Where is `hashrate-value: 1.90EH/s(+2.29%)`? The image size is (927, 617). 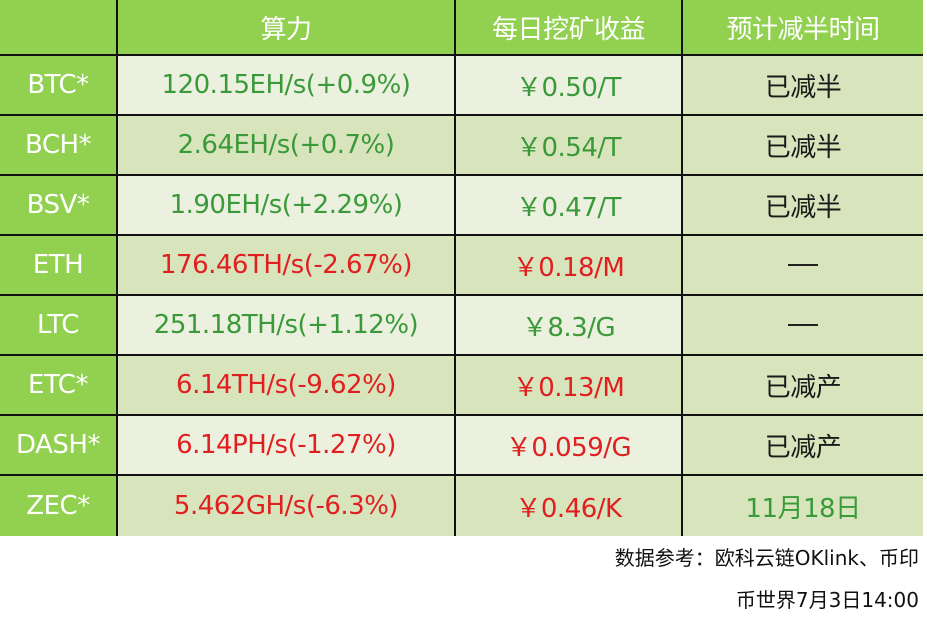
hashrate-value: 1.90EH/s(+2.29%) is located at coordinates (287, 205).